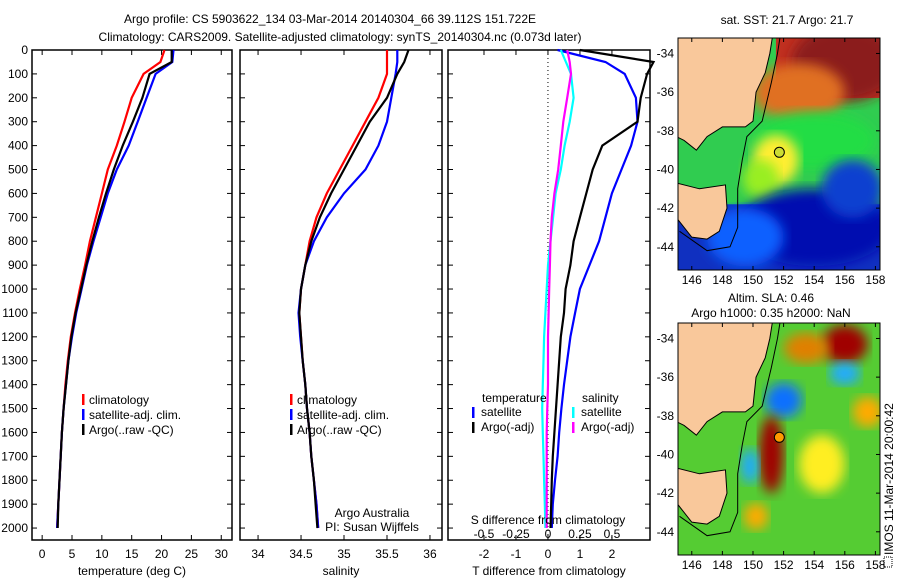 The height and width of the screenshot is (580, 900). I want to click on y-tick-label: 1800, so click(14, 480).